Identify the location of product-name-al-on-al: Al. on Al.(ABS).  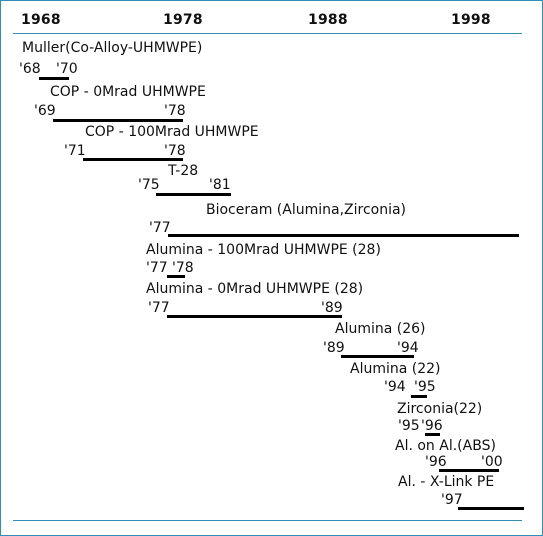
(445, 446).